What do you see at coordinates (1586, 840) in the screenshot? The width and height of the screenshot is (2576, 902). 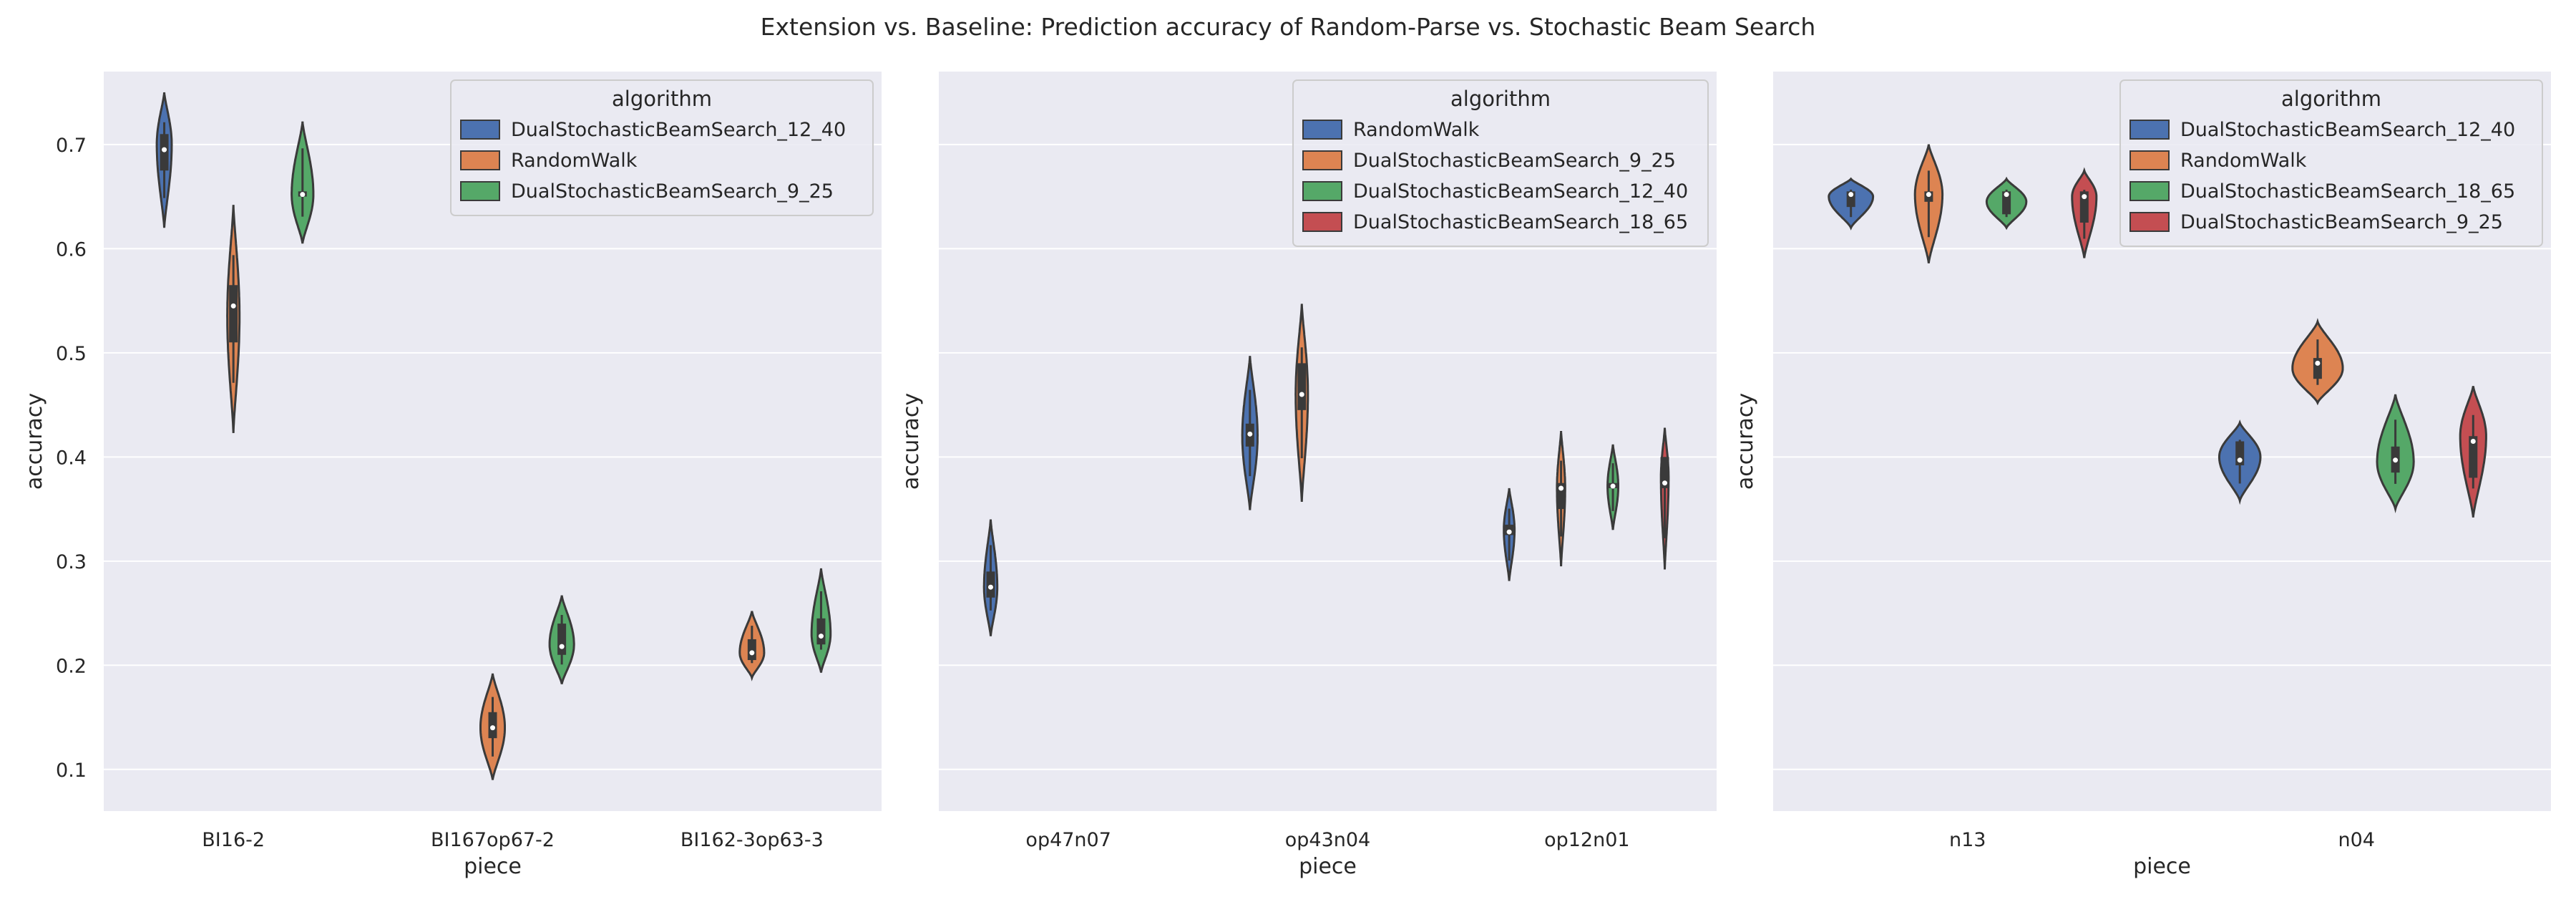 I see `x-tick-label: op12n01` at bounding box center [1586, 840].